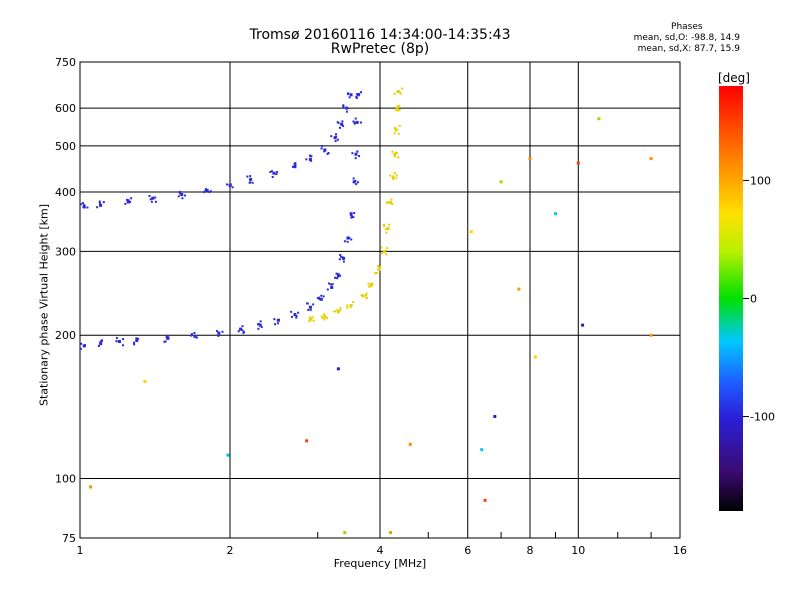 This screenshot has width=800, height=600. I want to click on chart-title: Tromsø 20160116 14:34:00-14:35:43, so click(380, 35).